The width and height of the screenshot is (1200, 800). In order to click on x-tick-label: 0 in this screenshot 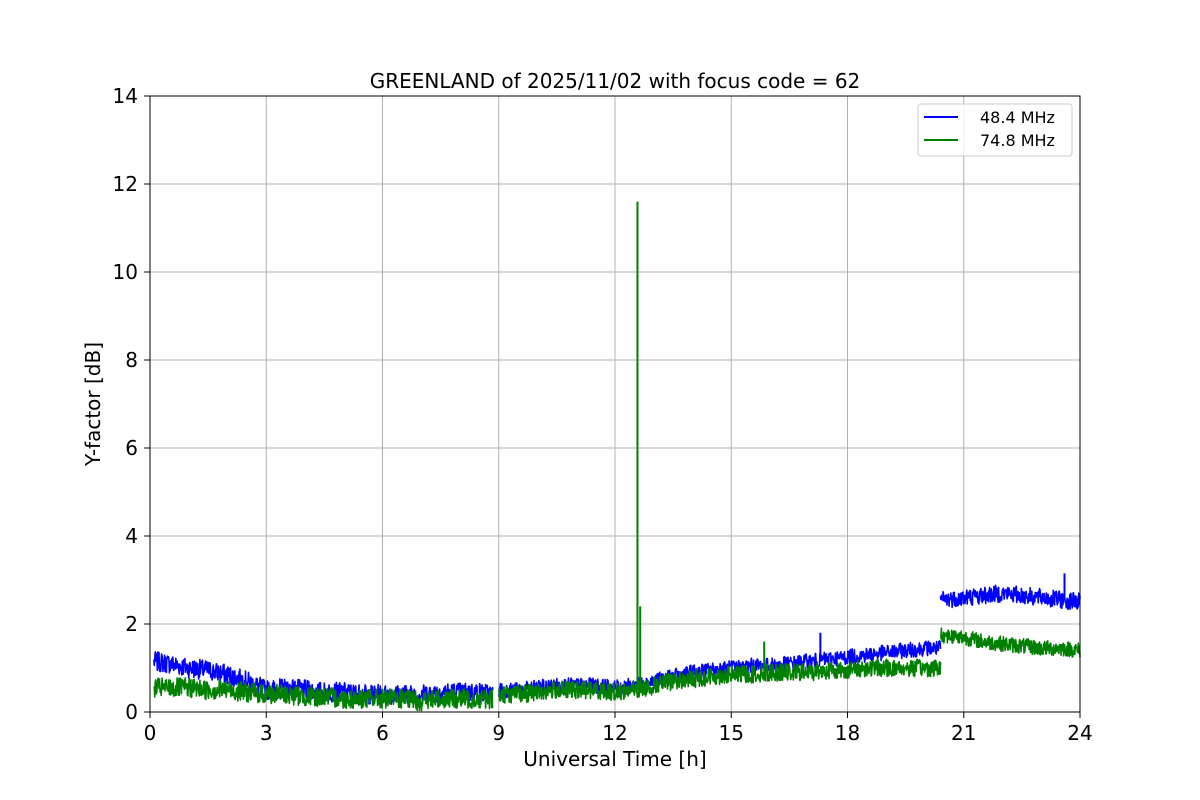, I will do `click(150, 733)`.